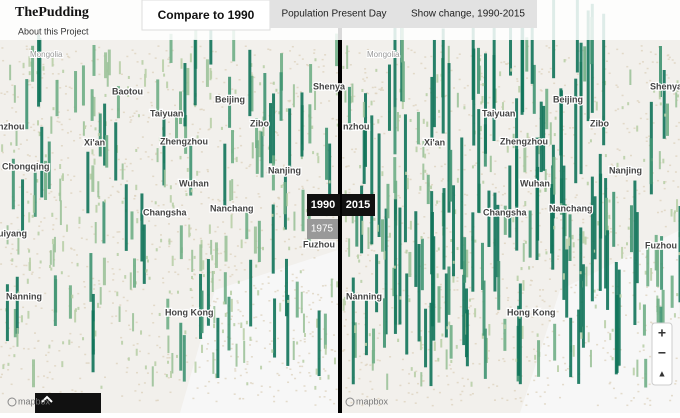 The width and height of the screenshot is (680, 418). What do you see at coordinates (53, 31) in the screenshot?
I see `about-link: About this Project` at bounding box center [53, 31].